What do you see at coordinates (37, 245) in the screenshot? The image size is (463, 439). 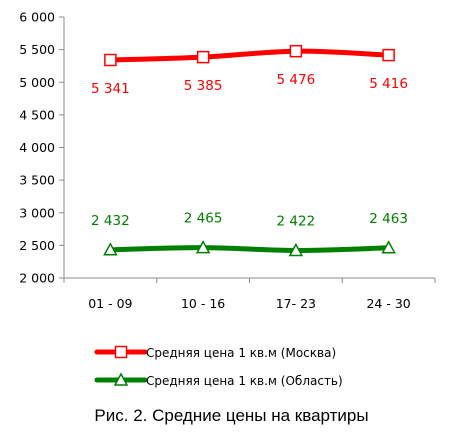 I see `y-tick-label: 2 500` at bounding box center [37, 245].